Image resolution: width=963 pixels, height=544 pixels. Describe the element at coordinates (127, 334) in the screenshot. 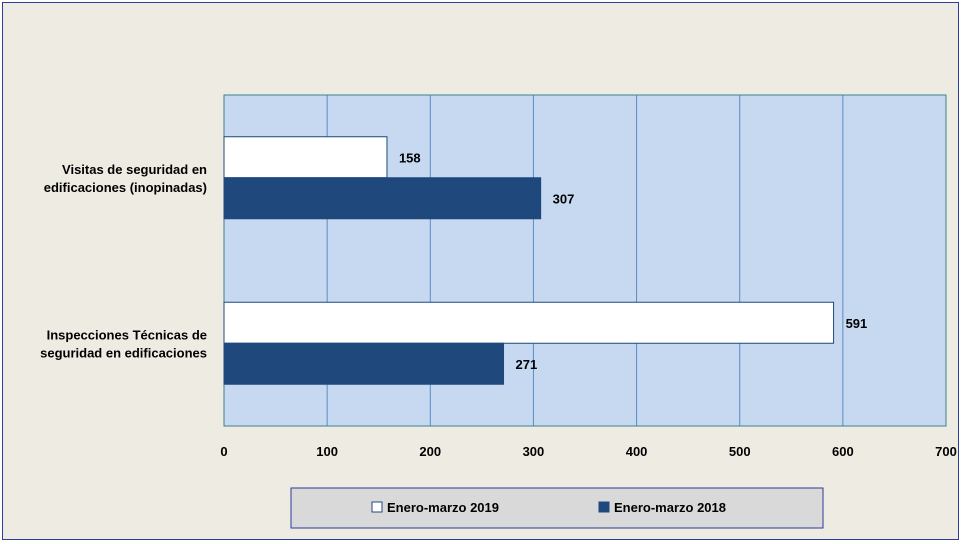

I see `category-label: Inspecciones Técnicas de` at that location.